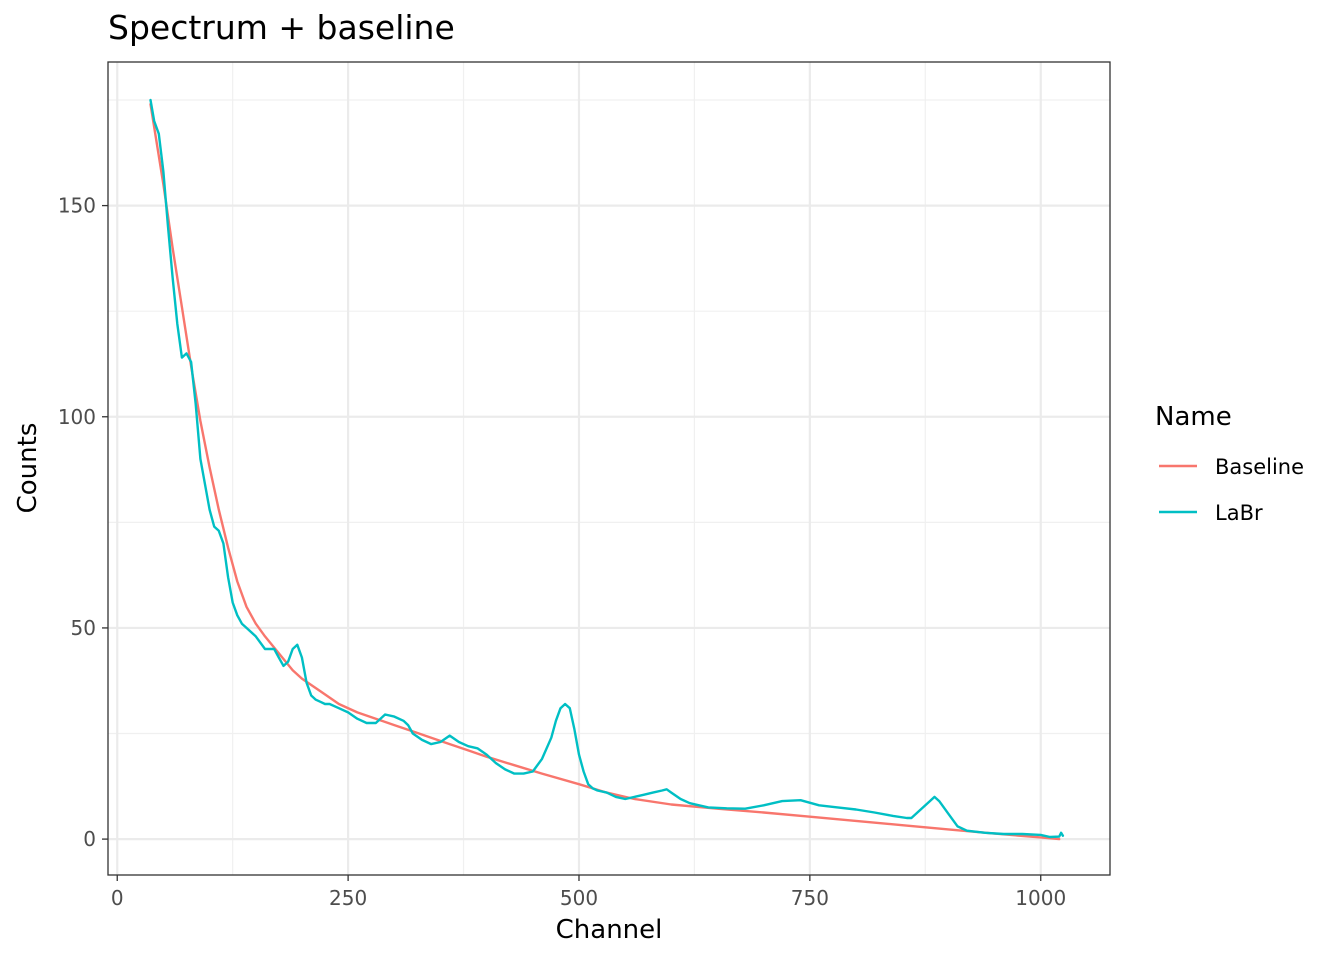 The height and width of the screenshot is (960, 1344). What do you see at coordinates (1239, 513) in the screenshot?
I see `legend-label-labr: LaBr` at bounding box center [1239, 513].